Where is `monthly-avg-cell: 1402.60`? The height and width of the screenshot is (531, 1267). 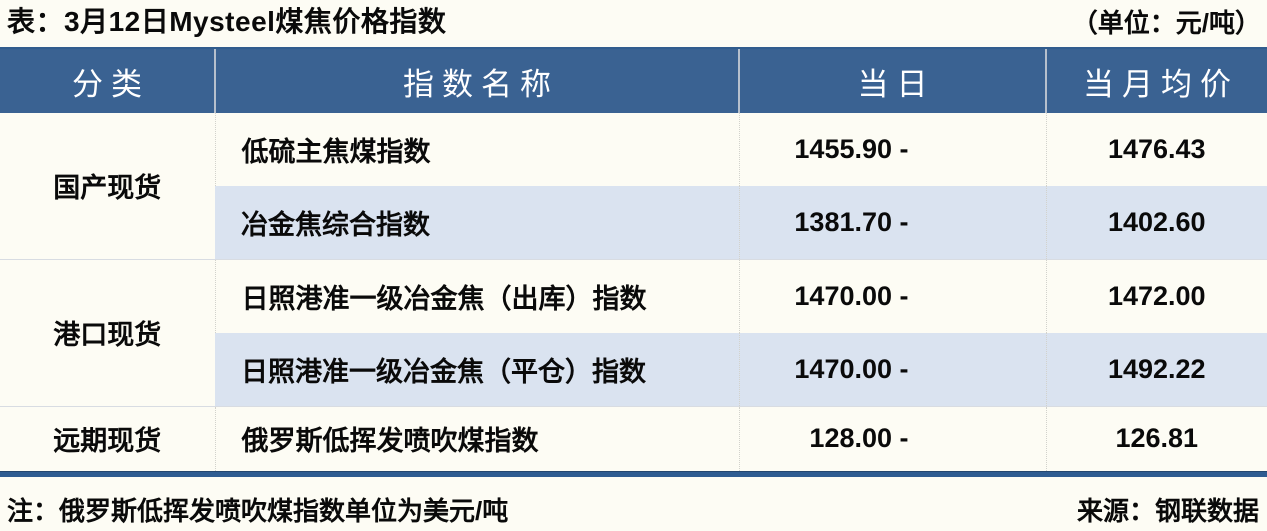
monthly-avg-cell: 1402.60 is located at coordinates (1156, 222).